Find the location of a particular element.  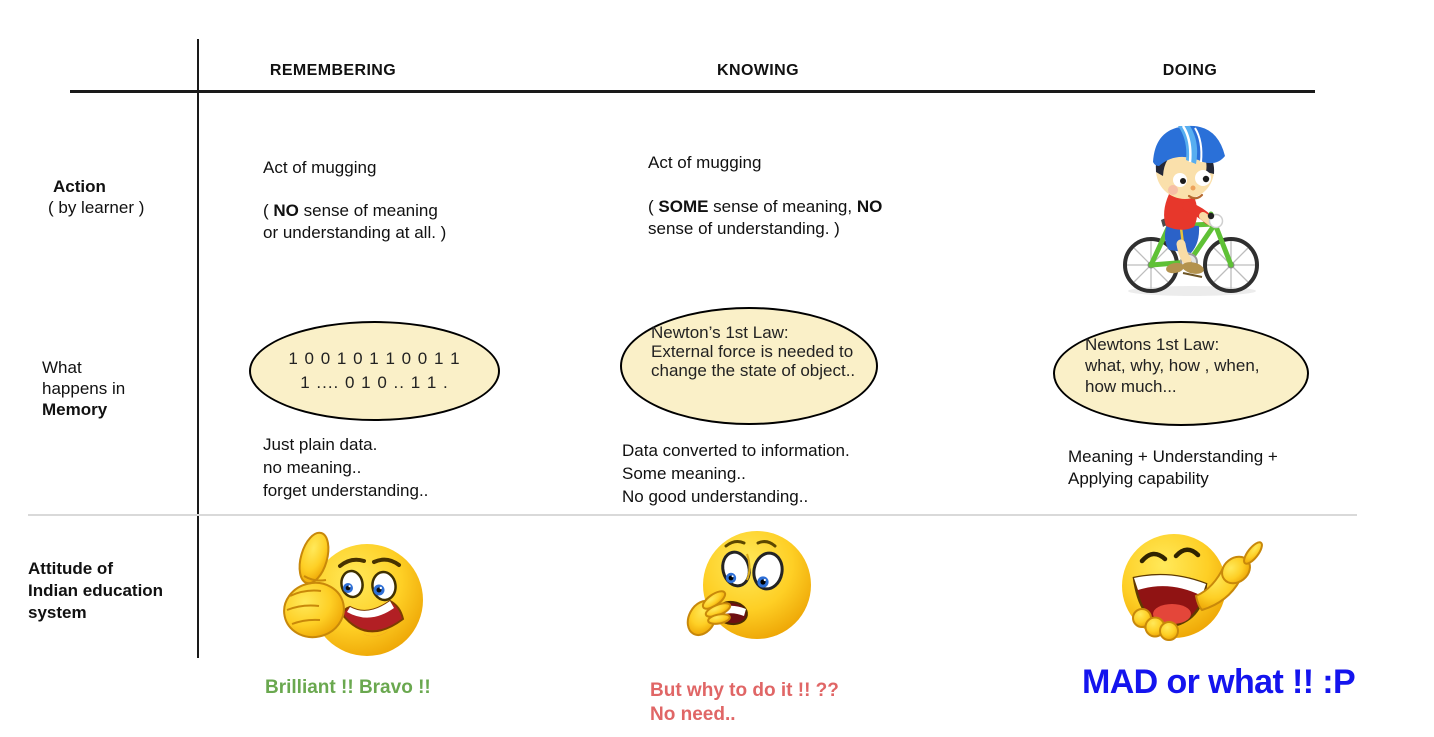

memory-knowing-bubble is located at coordinates (749, 366).